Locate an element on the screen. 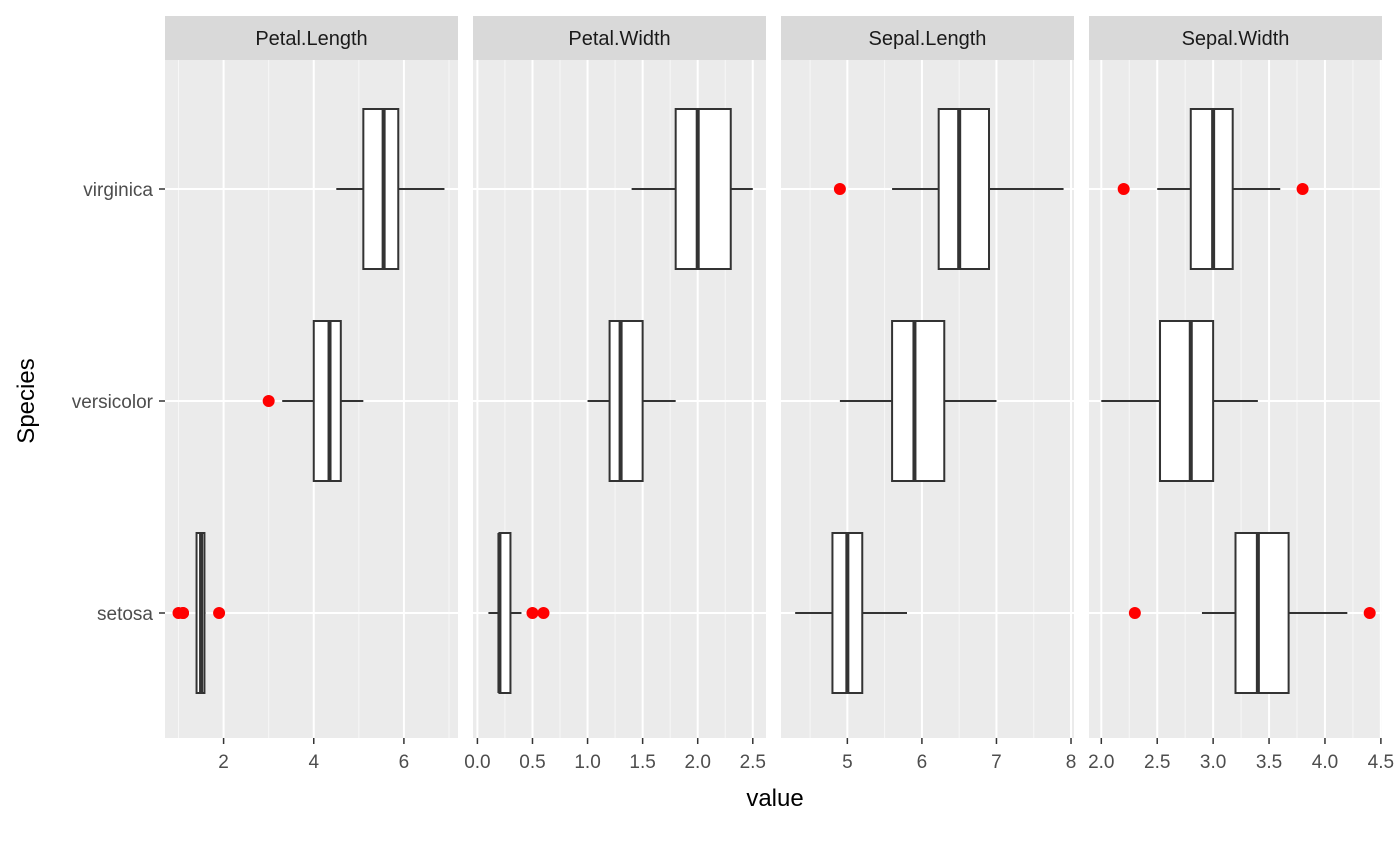 The image size is (1400, 866). x-tick-label: 7 is located at coordinates (996, 762).